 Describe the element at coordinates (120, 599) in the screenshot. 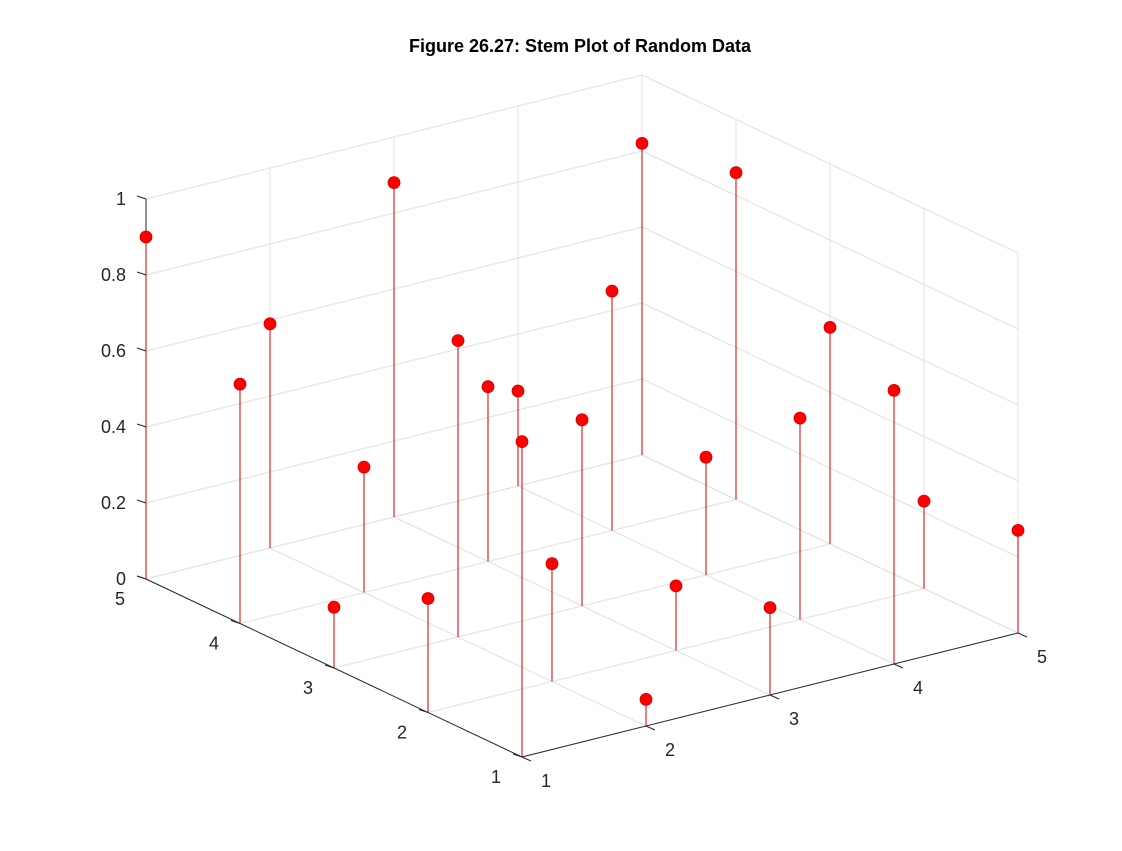

I see `y-tick-label: 5` at that location.